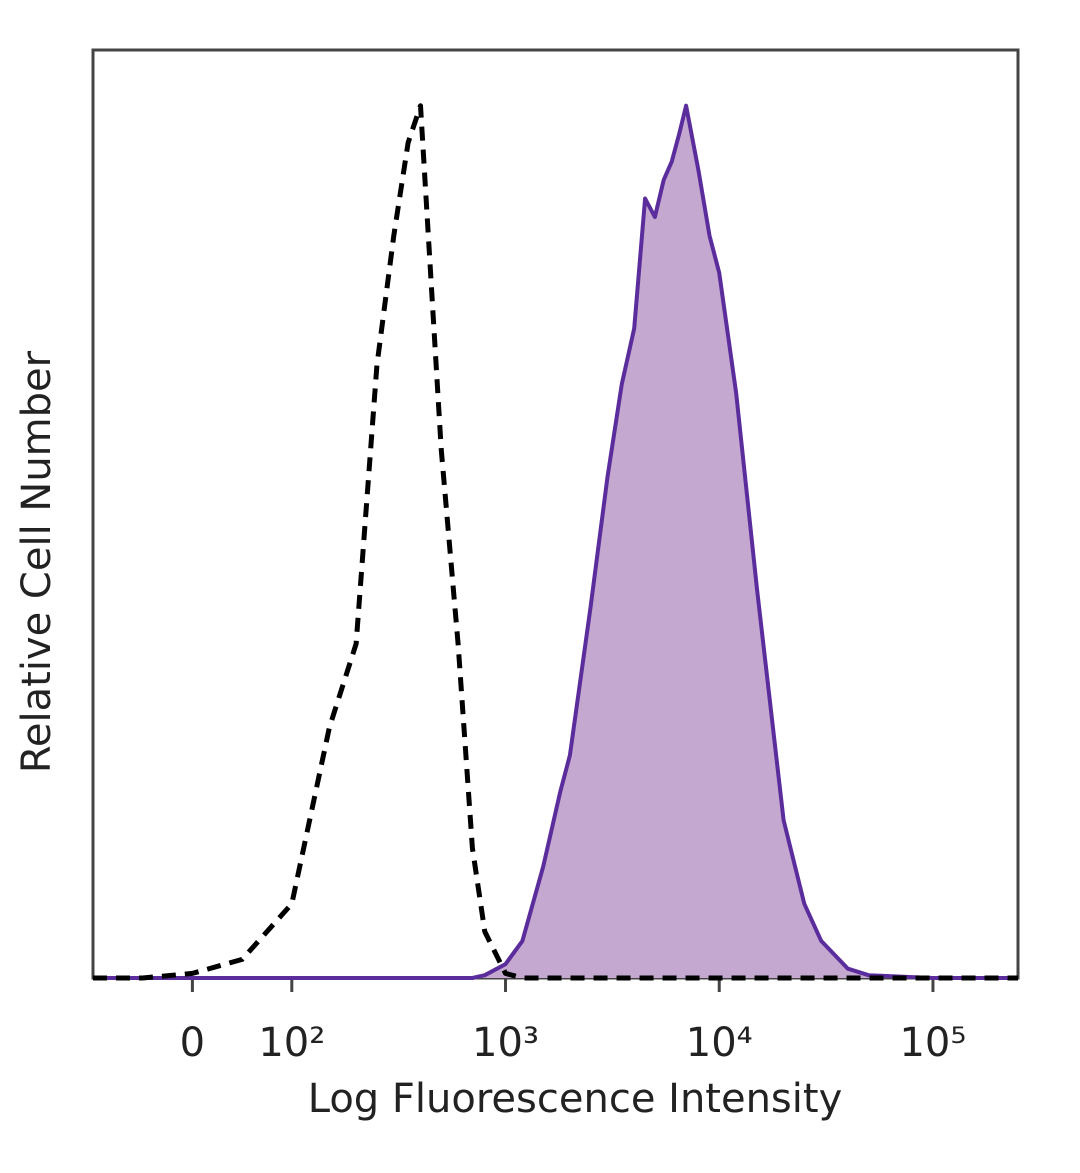 This screenshot has width=1080, height=1173. What do you see at coordinates (932, 1043) in the screenshot?
I see `x-tick-label: 10⁵` at bounding box center [932, 1043].